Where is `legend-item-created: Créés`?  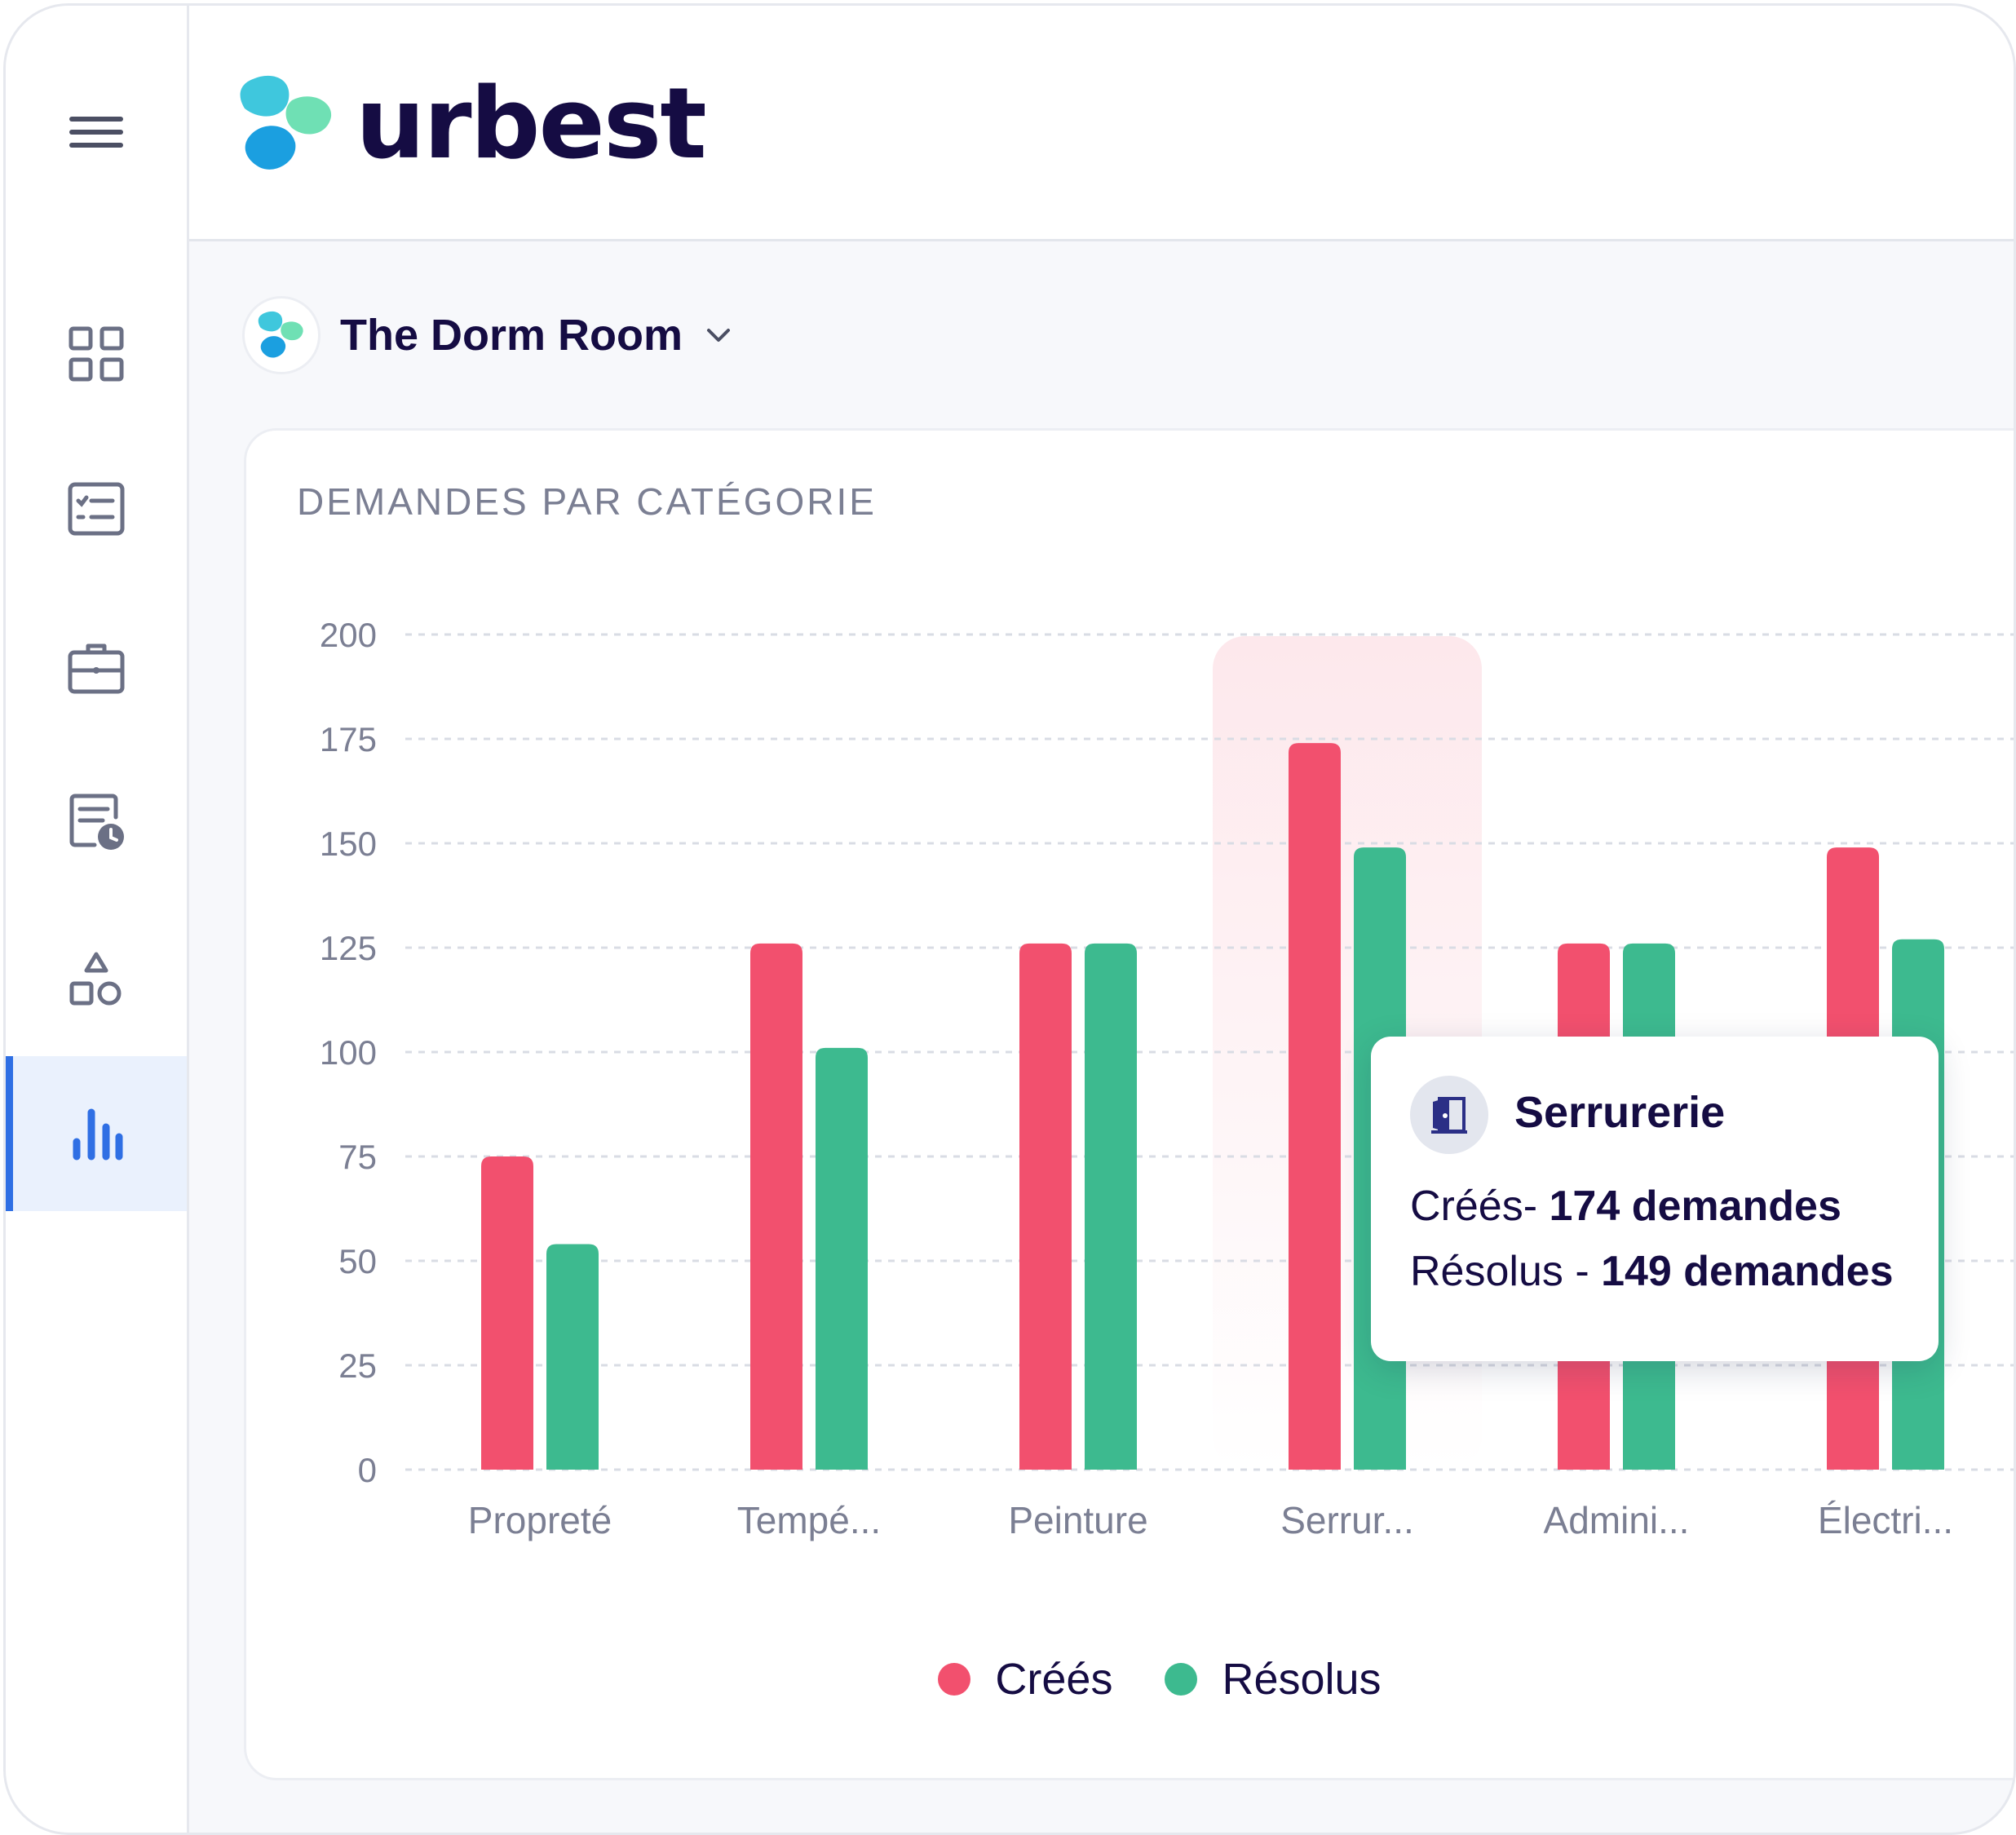
legend-item-created: Créés is located at coordinates (1025, 1679).